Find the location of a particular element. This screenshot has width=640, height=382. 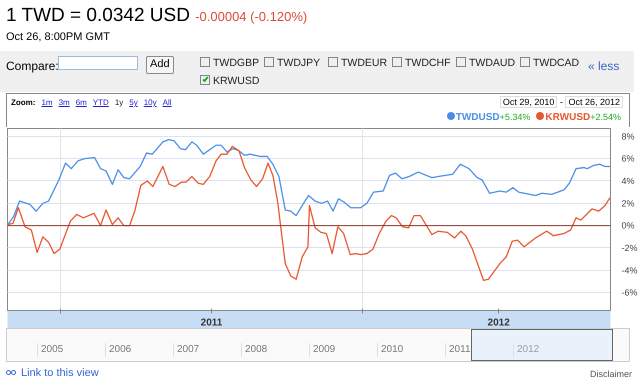

text: Compare: is located at coordinates (32, 66).